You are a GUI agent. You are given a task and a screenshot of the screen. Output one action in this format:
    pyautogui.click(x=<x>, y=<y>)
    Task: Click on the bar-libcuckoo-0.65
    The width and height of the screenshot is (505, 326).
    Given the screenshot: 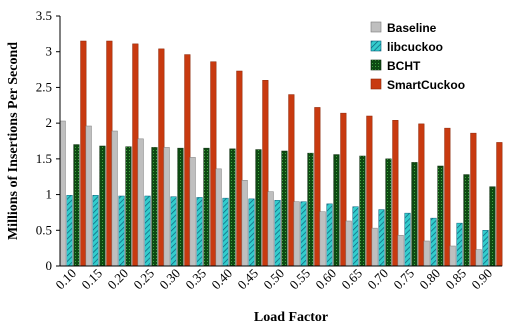 What is the action you would take?
    pyautogui.click(x=355, y=236)
    